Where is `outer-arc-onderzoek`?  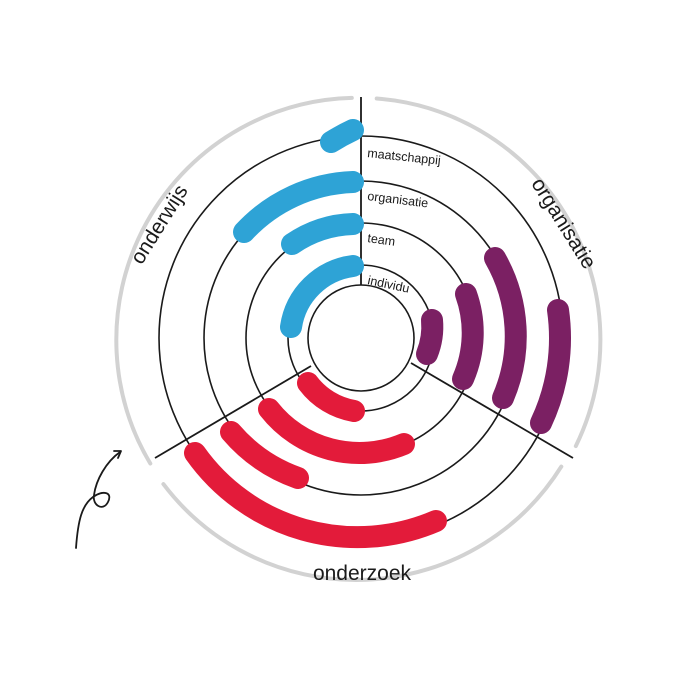 outer-arc-onderzoek is located at coordinates (362, 523).